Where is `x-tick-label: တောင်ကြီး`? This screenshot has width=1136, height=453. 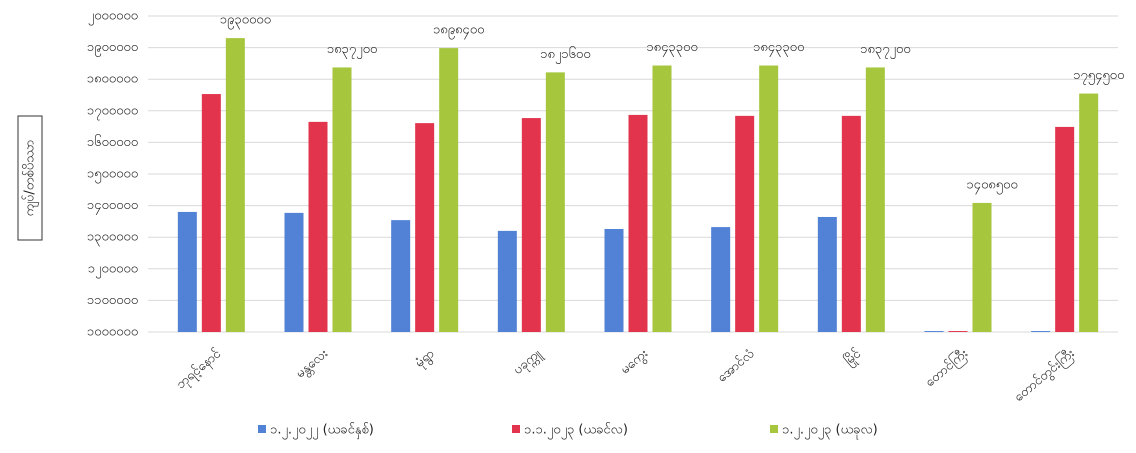 x-tick-label: တောင်ကြီး is located at coordinates (946, 368).